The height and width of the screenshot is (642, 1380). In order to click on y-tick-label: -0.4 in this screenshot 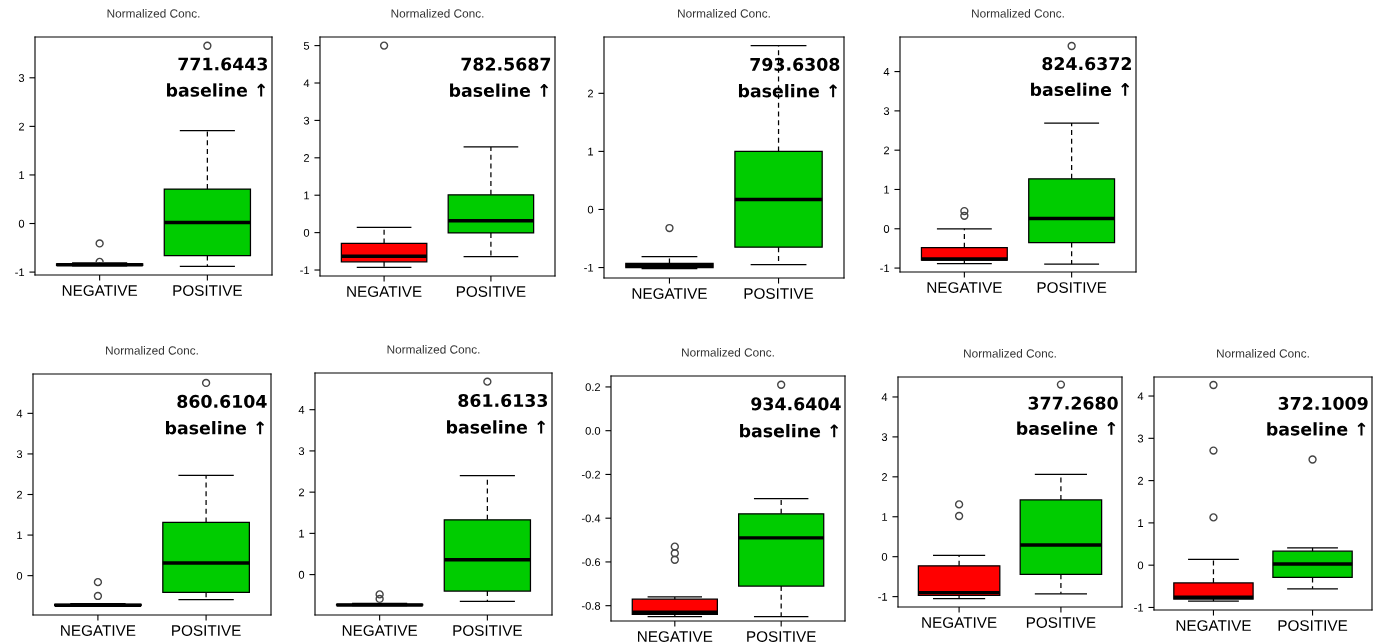, I will do `click(591, 518)`.